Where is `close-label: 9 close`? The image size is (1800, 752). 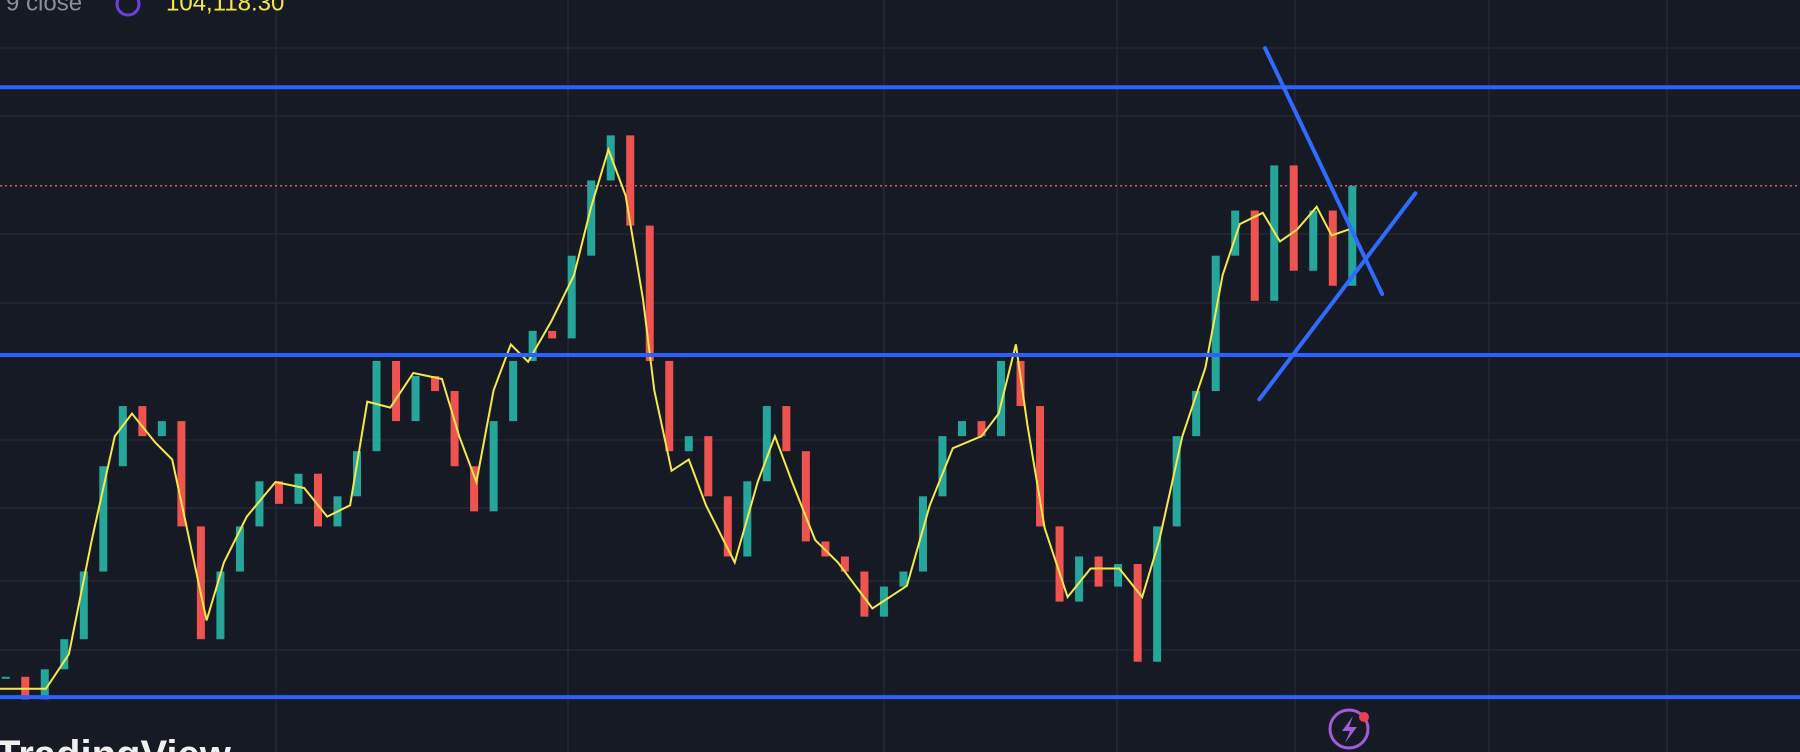
close-label: 9 close is located at coordinates (44, 8).